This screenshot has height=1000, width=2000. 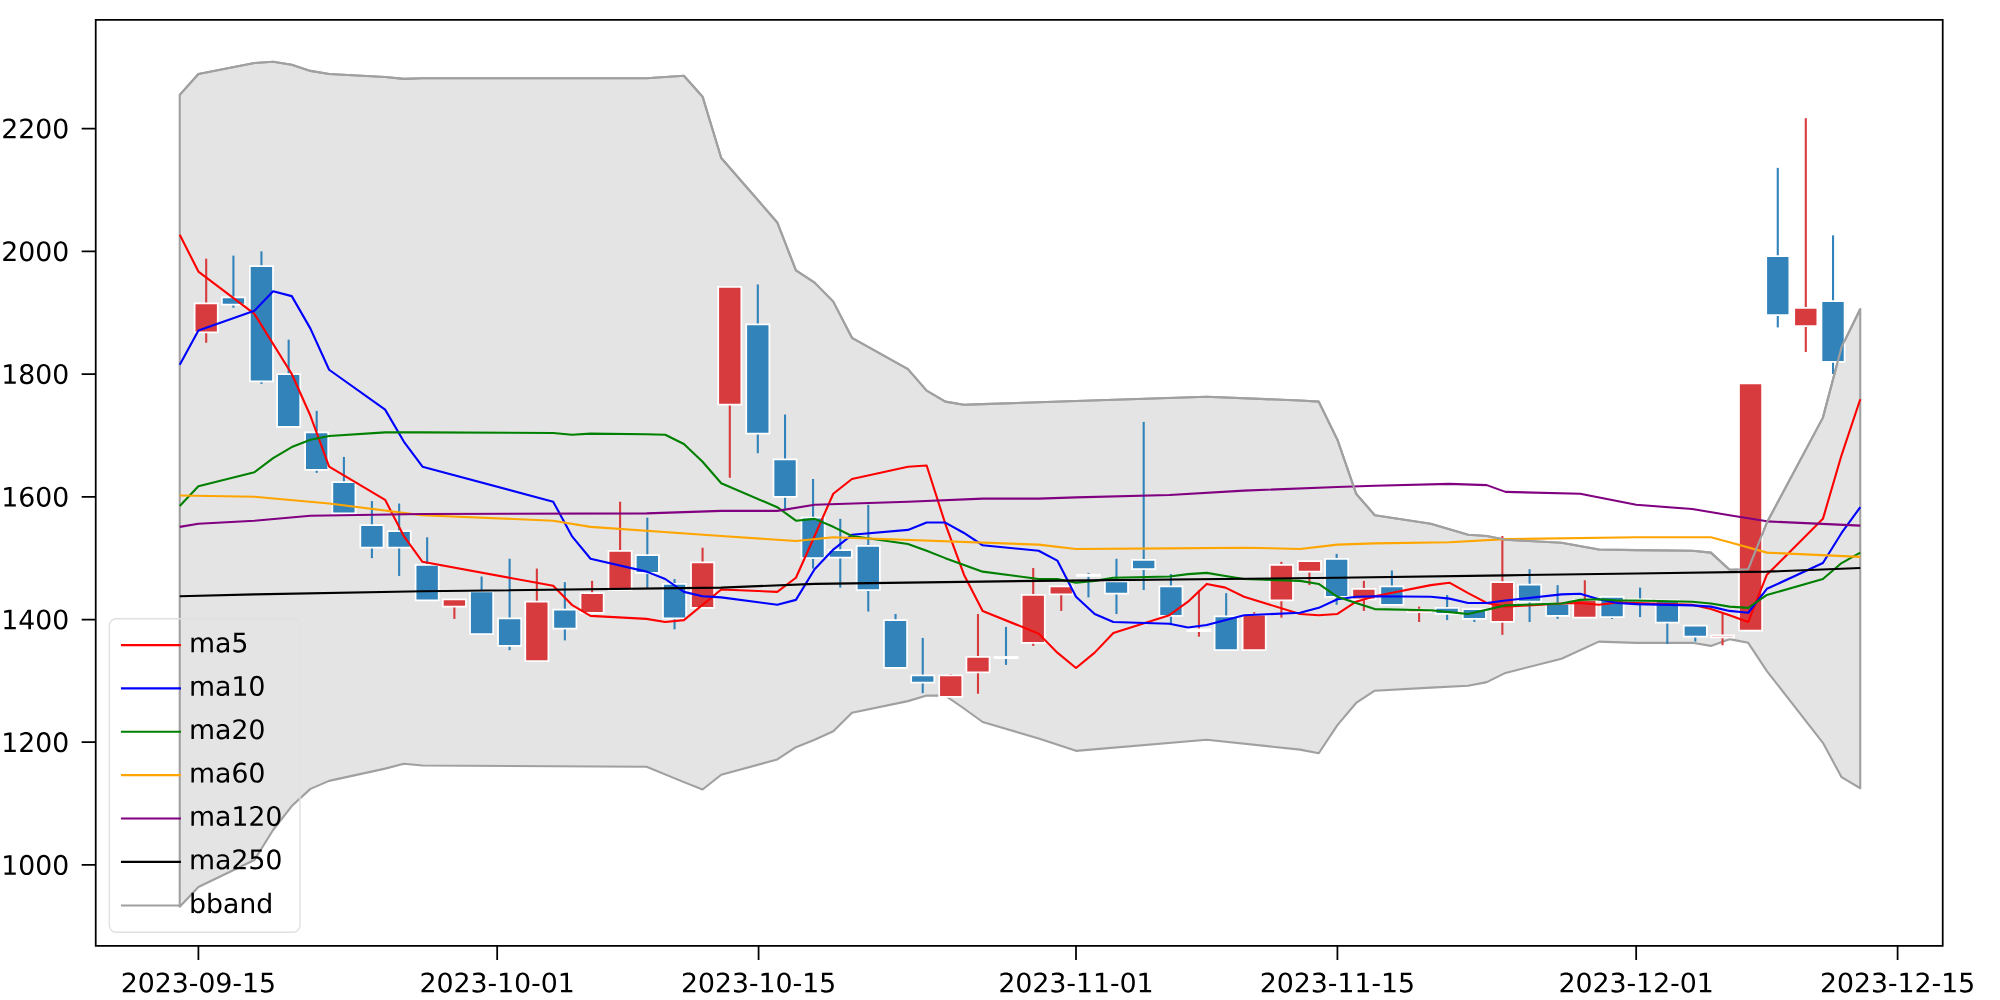 I want to click on legend-label: ma120, so click(x=236, y=816).